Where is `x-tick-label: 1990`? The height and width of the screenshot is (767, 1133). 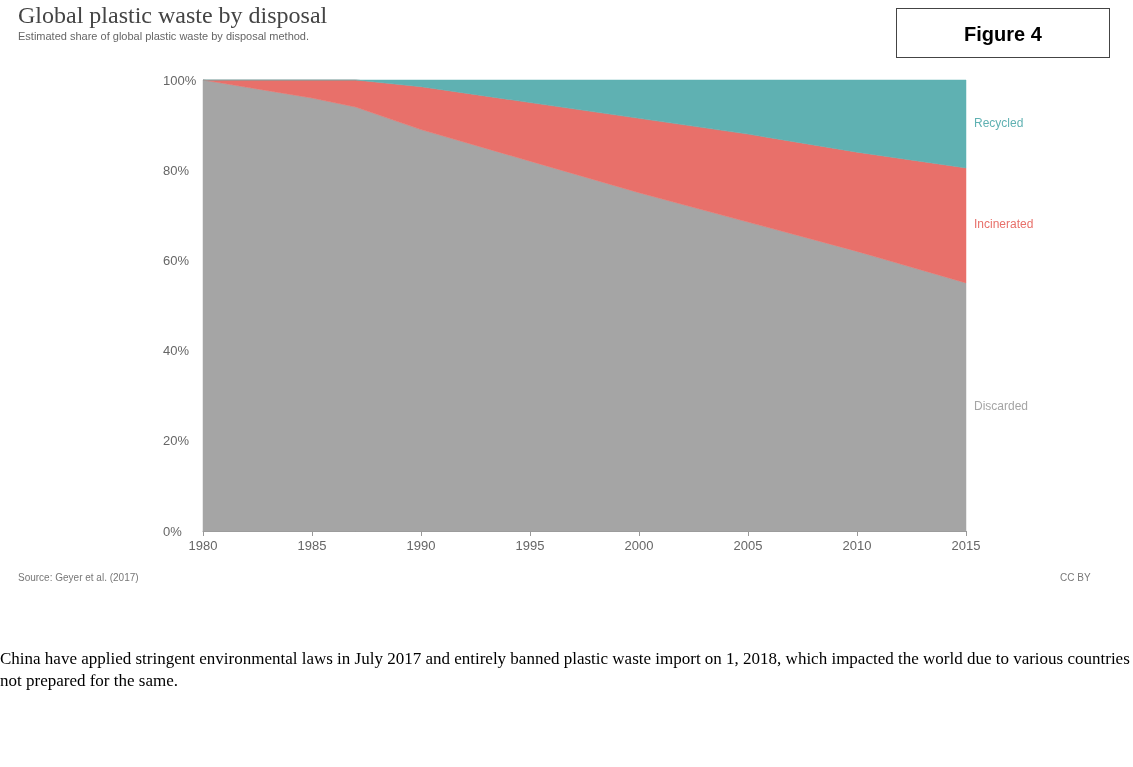
x-tick-label: 1990 is located at coordinates (421, 545).